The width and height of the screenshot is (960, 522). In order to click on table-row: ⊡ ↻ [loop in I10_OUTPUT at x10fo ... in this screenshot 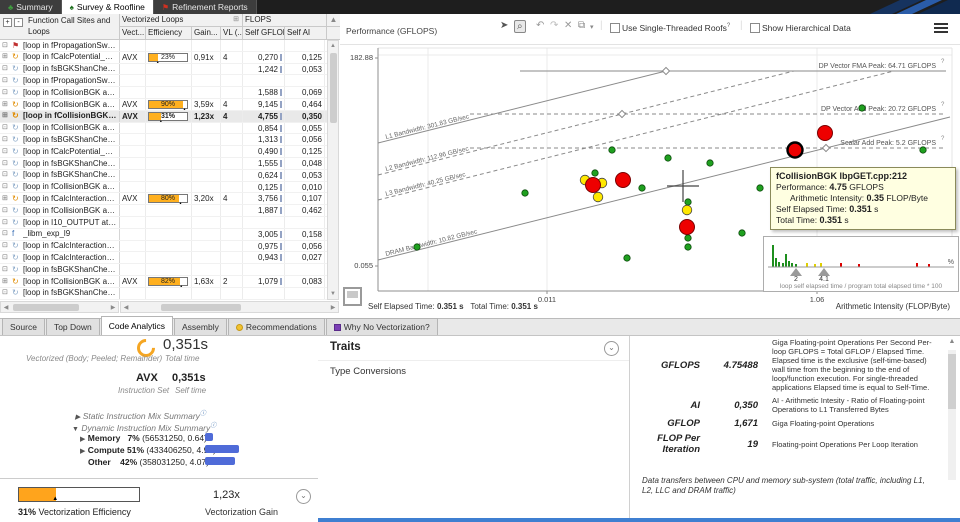, I will do `click(163, 222)`.